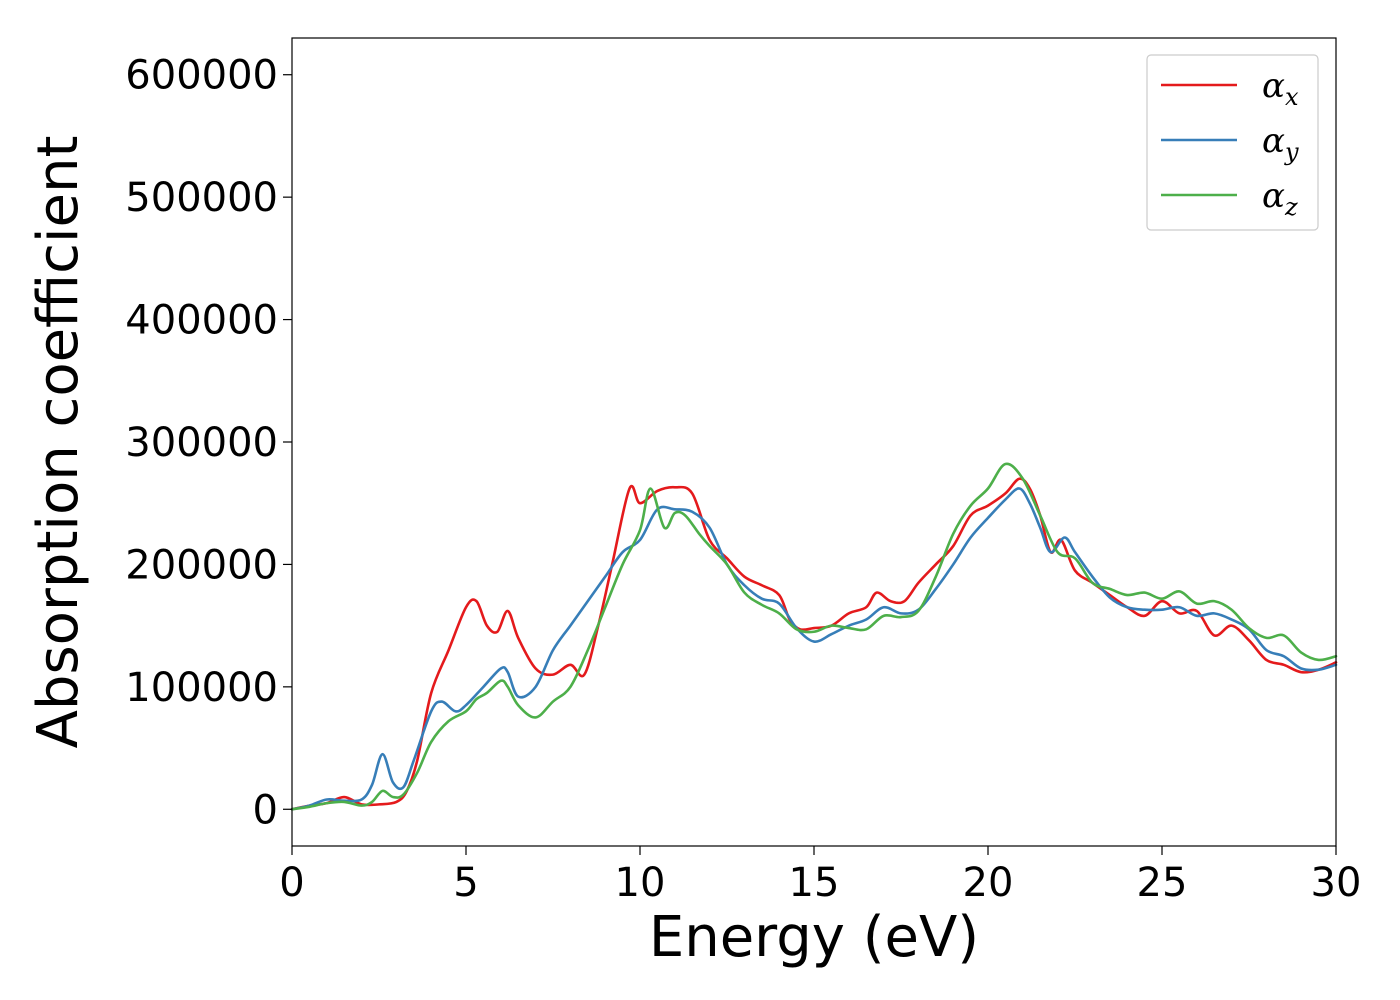  I want to click on y-tick-label: 200000, so click(201, 565).